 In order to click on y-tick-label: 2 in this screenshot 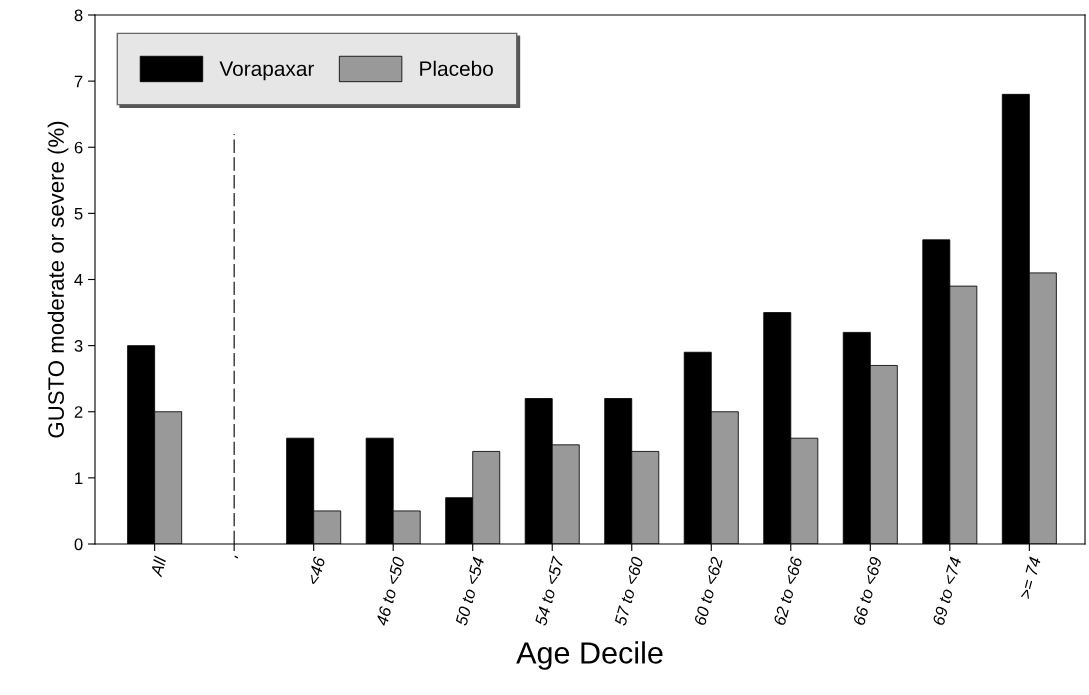, I will do `click(78, 412)`.